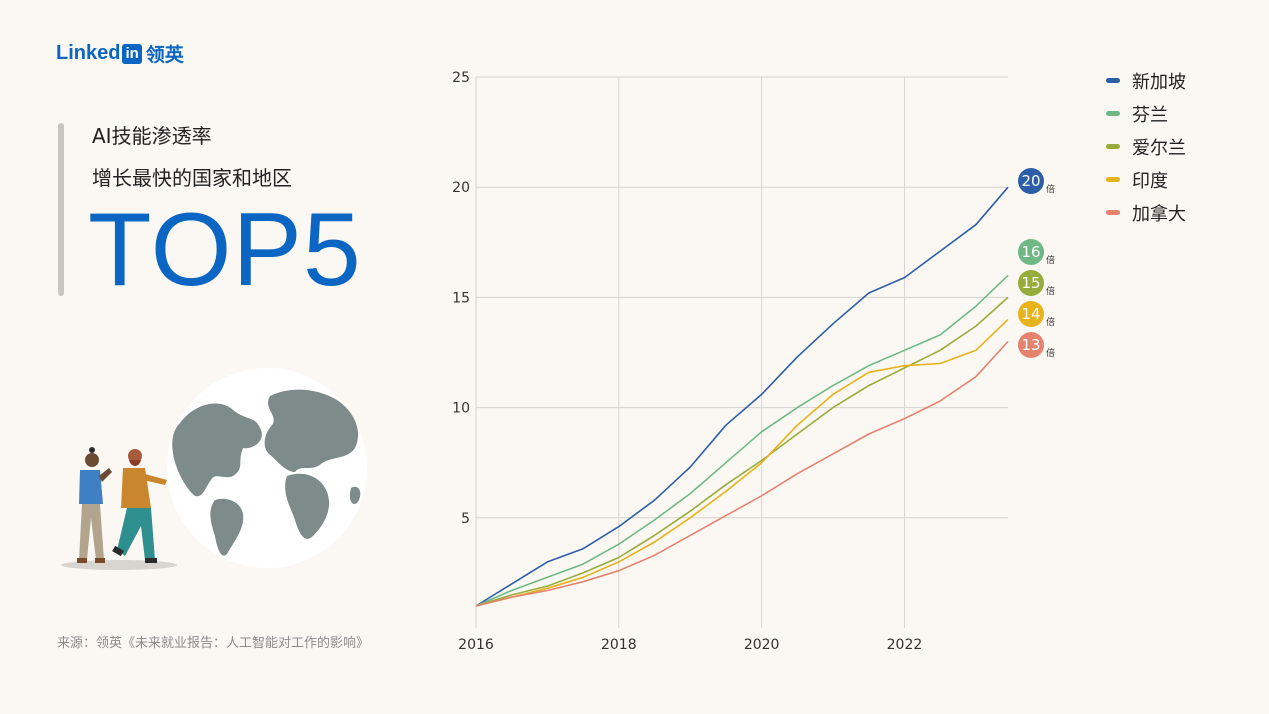  What do you see at coordinates (1050, 189) in the screenshot?
I see `end-label-suffix-0: 倍` at bounding box center [1050, 189].